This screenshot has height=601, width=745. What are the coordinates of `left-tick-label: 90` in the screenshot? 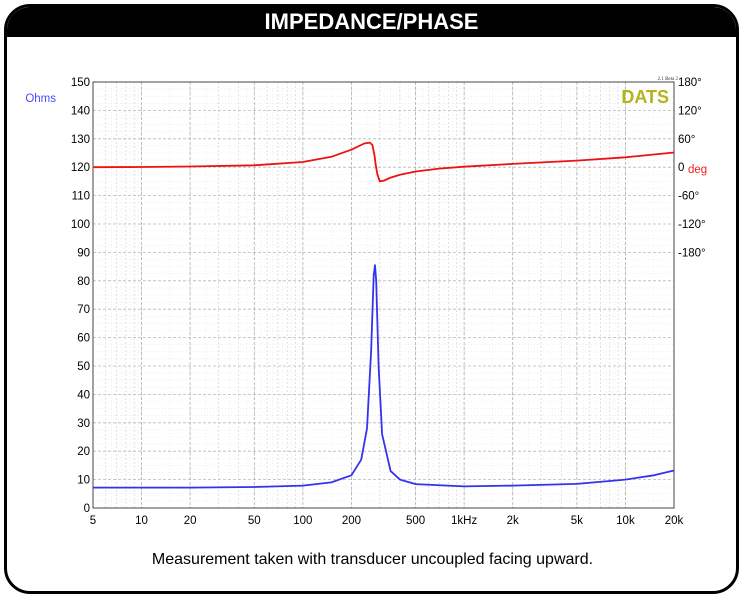 It's located at (83, 253).